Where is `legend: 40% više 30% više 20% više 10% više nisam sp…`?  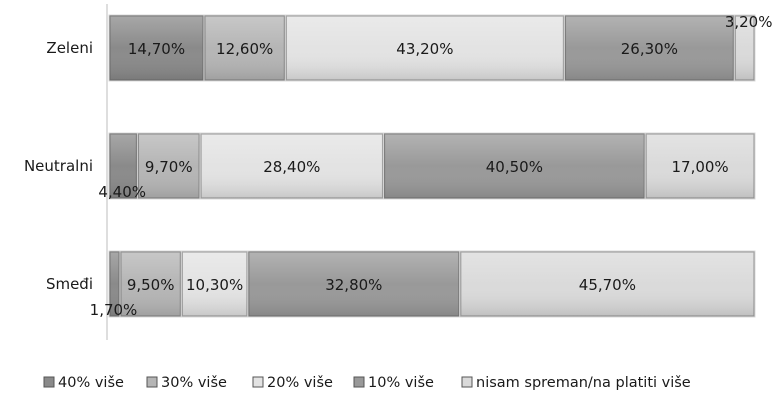 legend: 40% više 30% više 20% više 10% više nisam sp… is located at coordinates (367, 383).